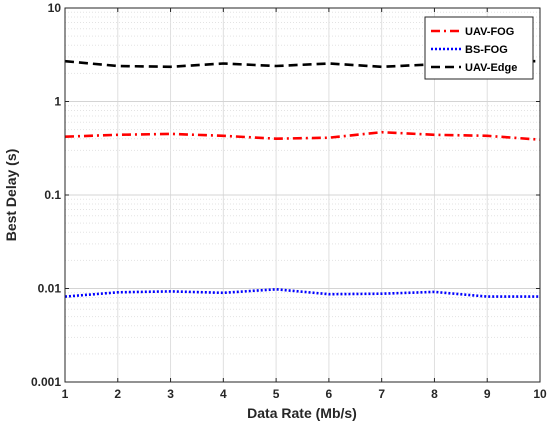 This screenshot has width=550, height=431. Describe the element at coordinates (223, 394) in the screenshot. I see `x-tick-label: 4` at that location.